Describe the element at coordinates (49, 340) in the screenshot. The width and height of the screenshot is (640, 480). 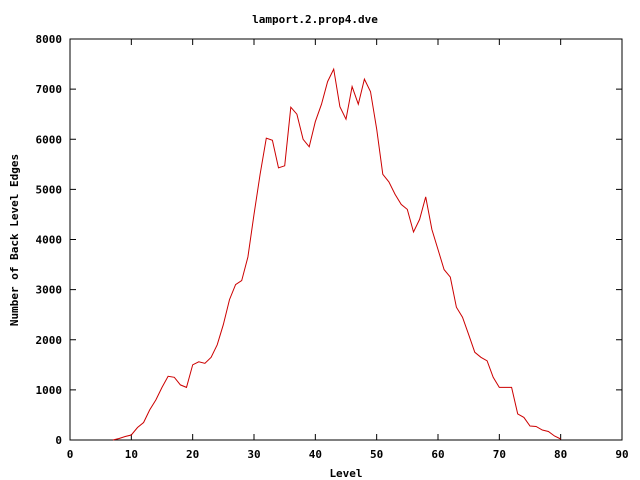
I see `y-tick-label: 2000` at that location.